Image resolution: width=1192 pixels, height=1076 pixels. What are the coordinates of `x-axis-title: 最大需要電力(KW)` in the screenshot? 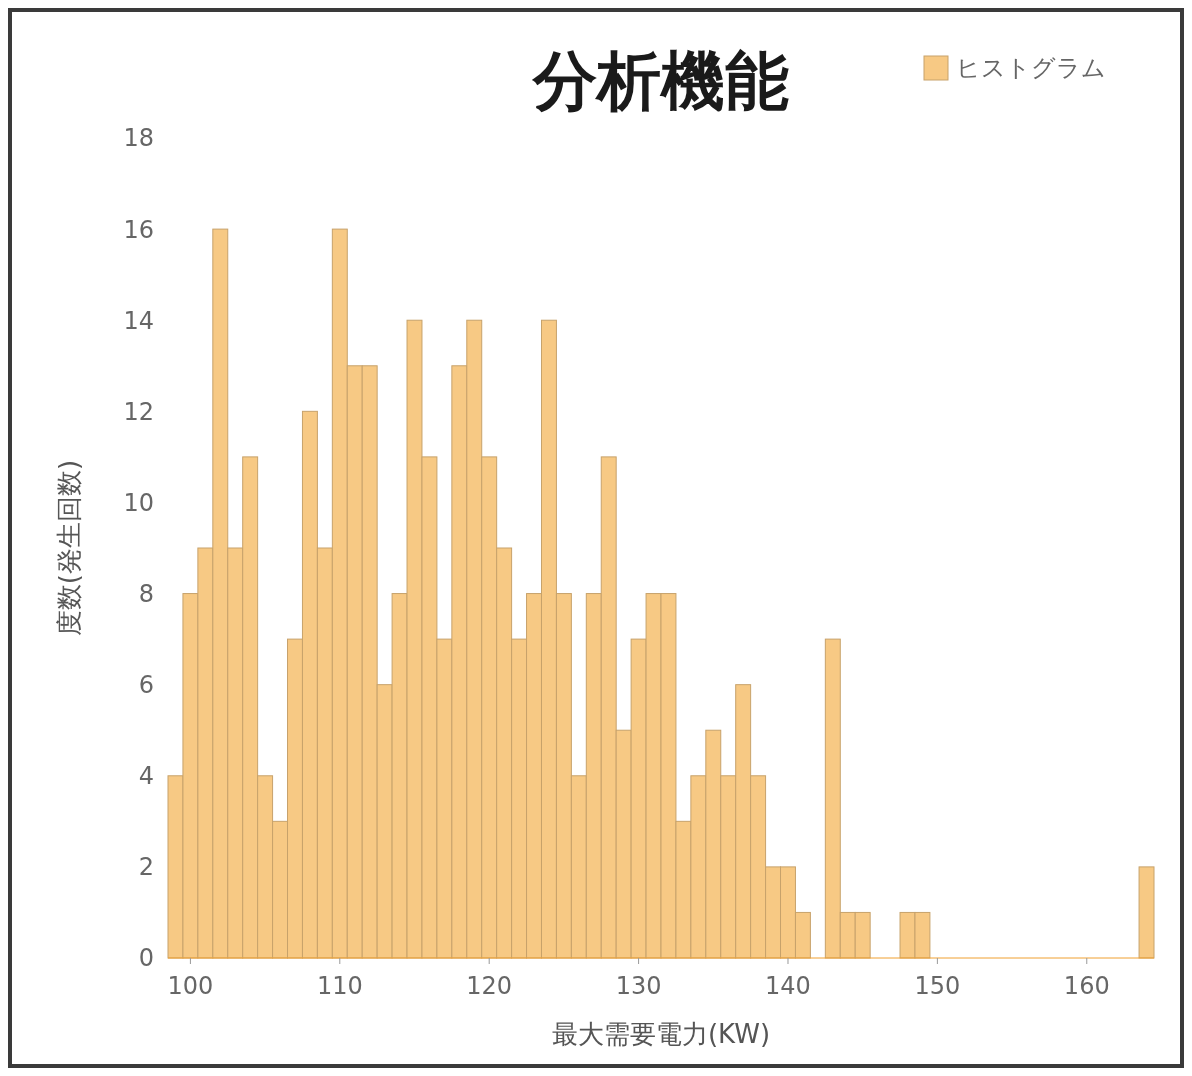 It's located at (661, 1034).